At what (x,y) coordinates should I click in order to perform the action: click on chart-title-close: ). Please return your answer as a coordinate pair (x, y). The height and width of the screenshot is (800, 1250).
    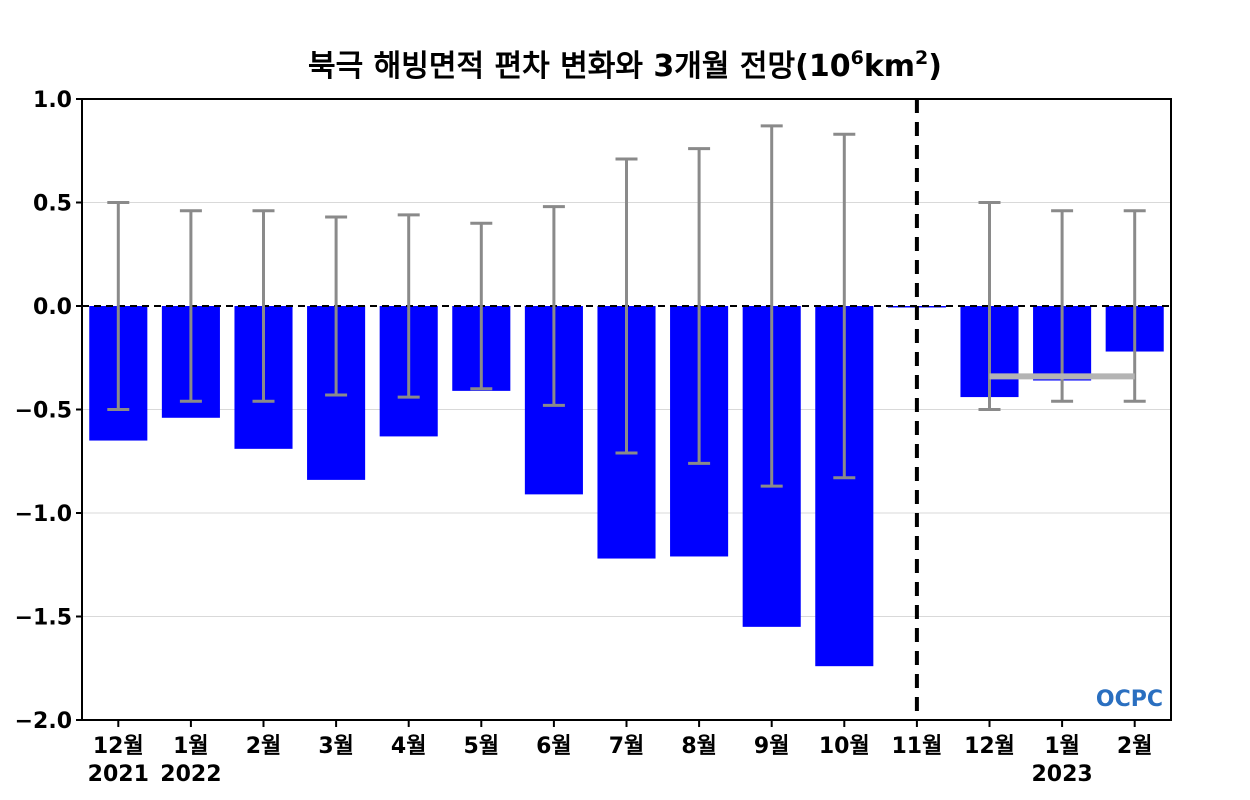
    Looking at the image, I should click on (935, 66).